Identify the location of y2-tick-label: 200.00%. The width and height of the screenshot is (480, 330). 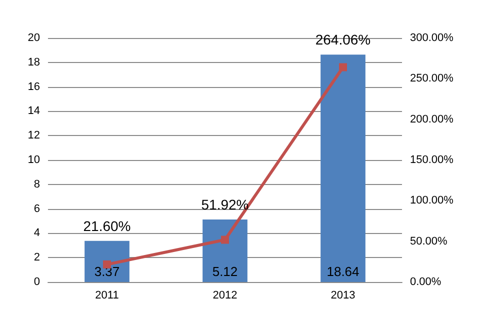
(432, 119).